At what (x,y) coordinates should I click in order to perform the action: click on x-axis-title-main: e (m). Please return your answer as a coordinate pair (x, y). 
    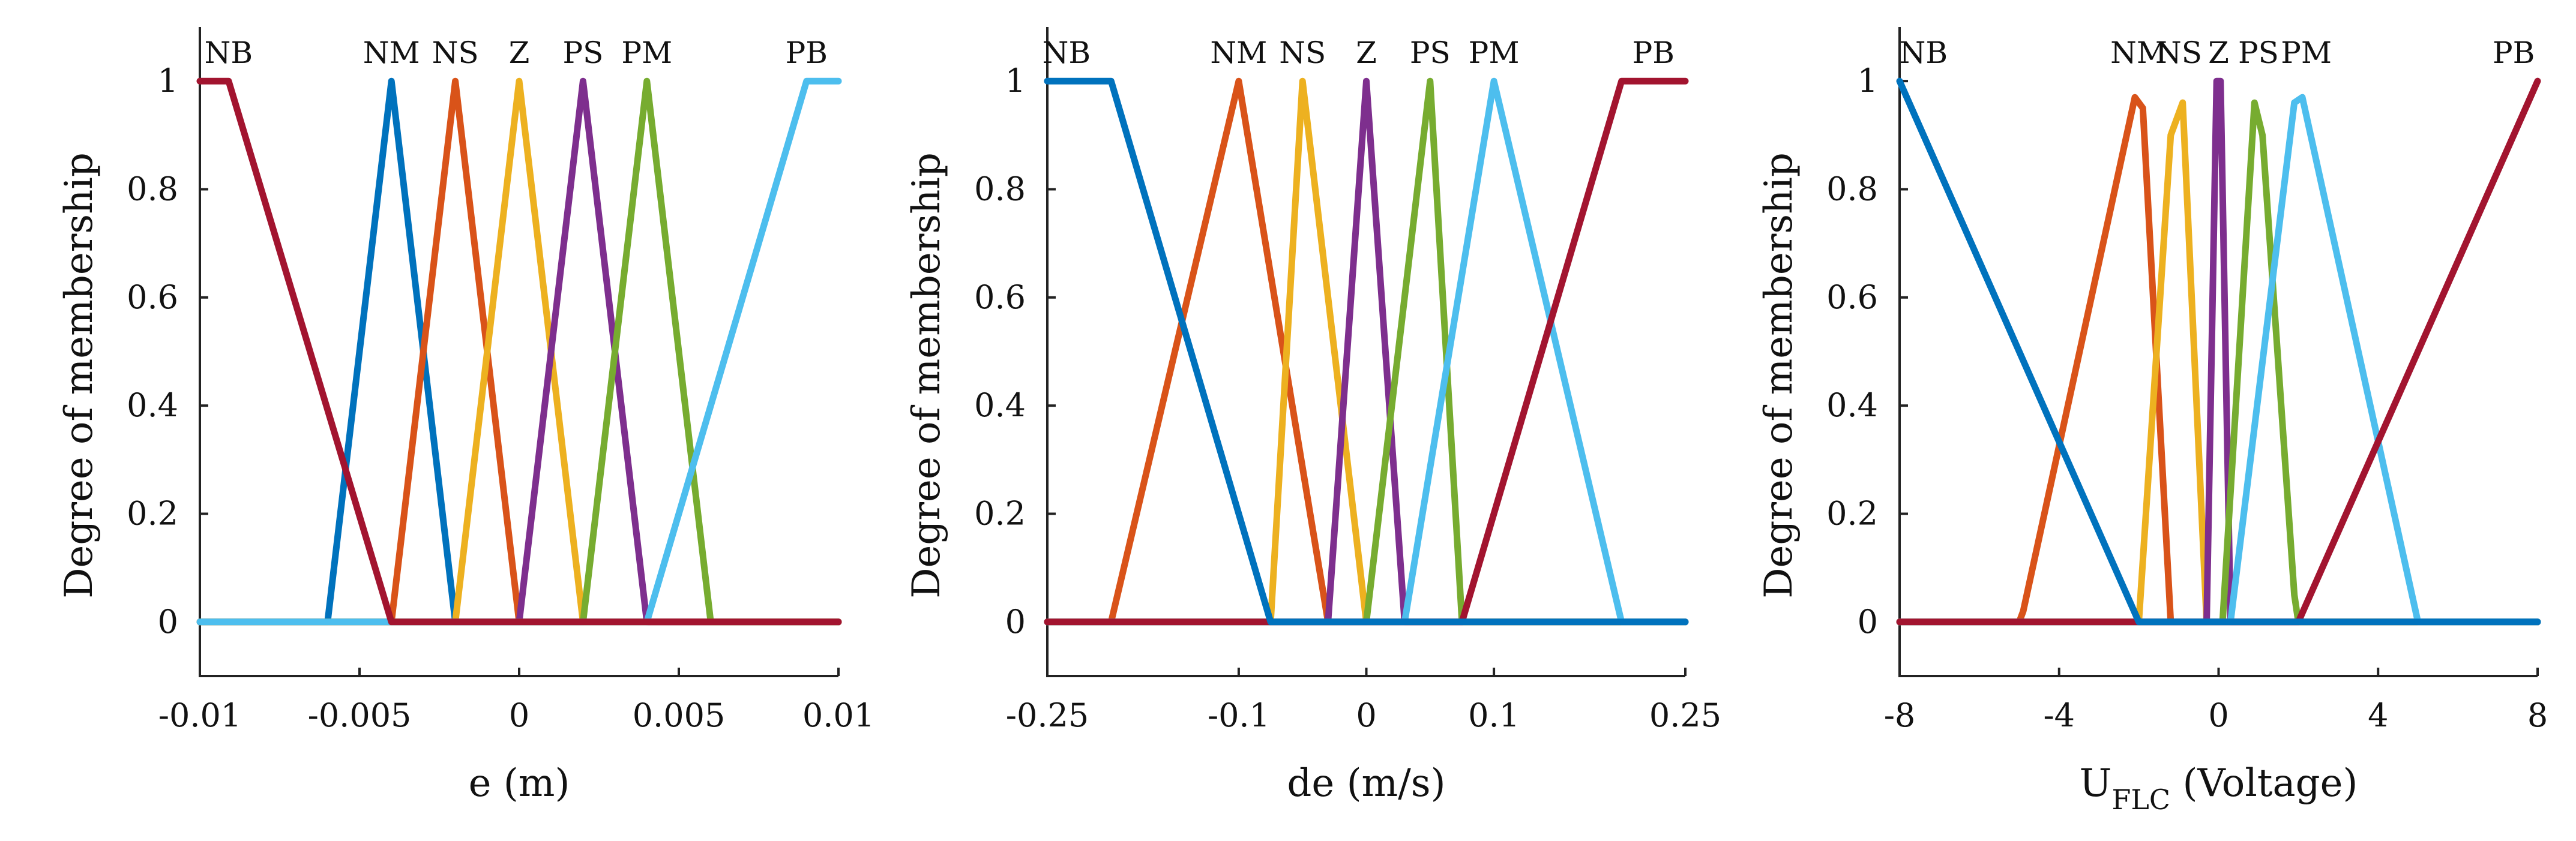
    Looking at the image, I should click on (519, 783).